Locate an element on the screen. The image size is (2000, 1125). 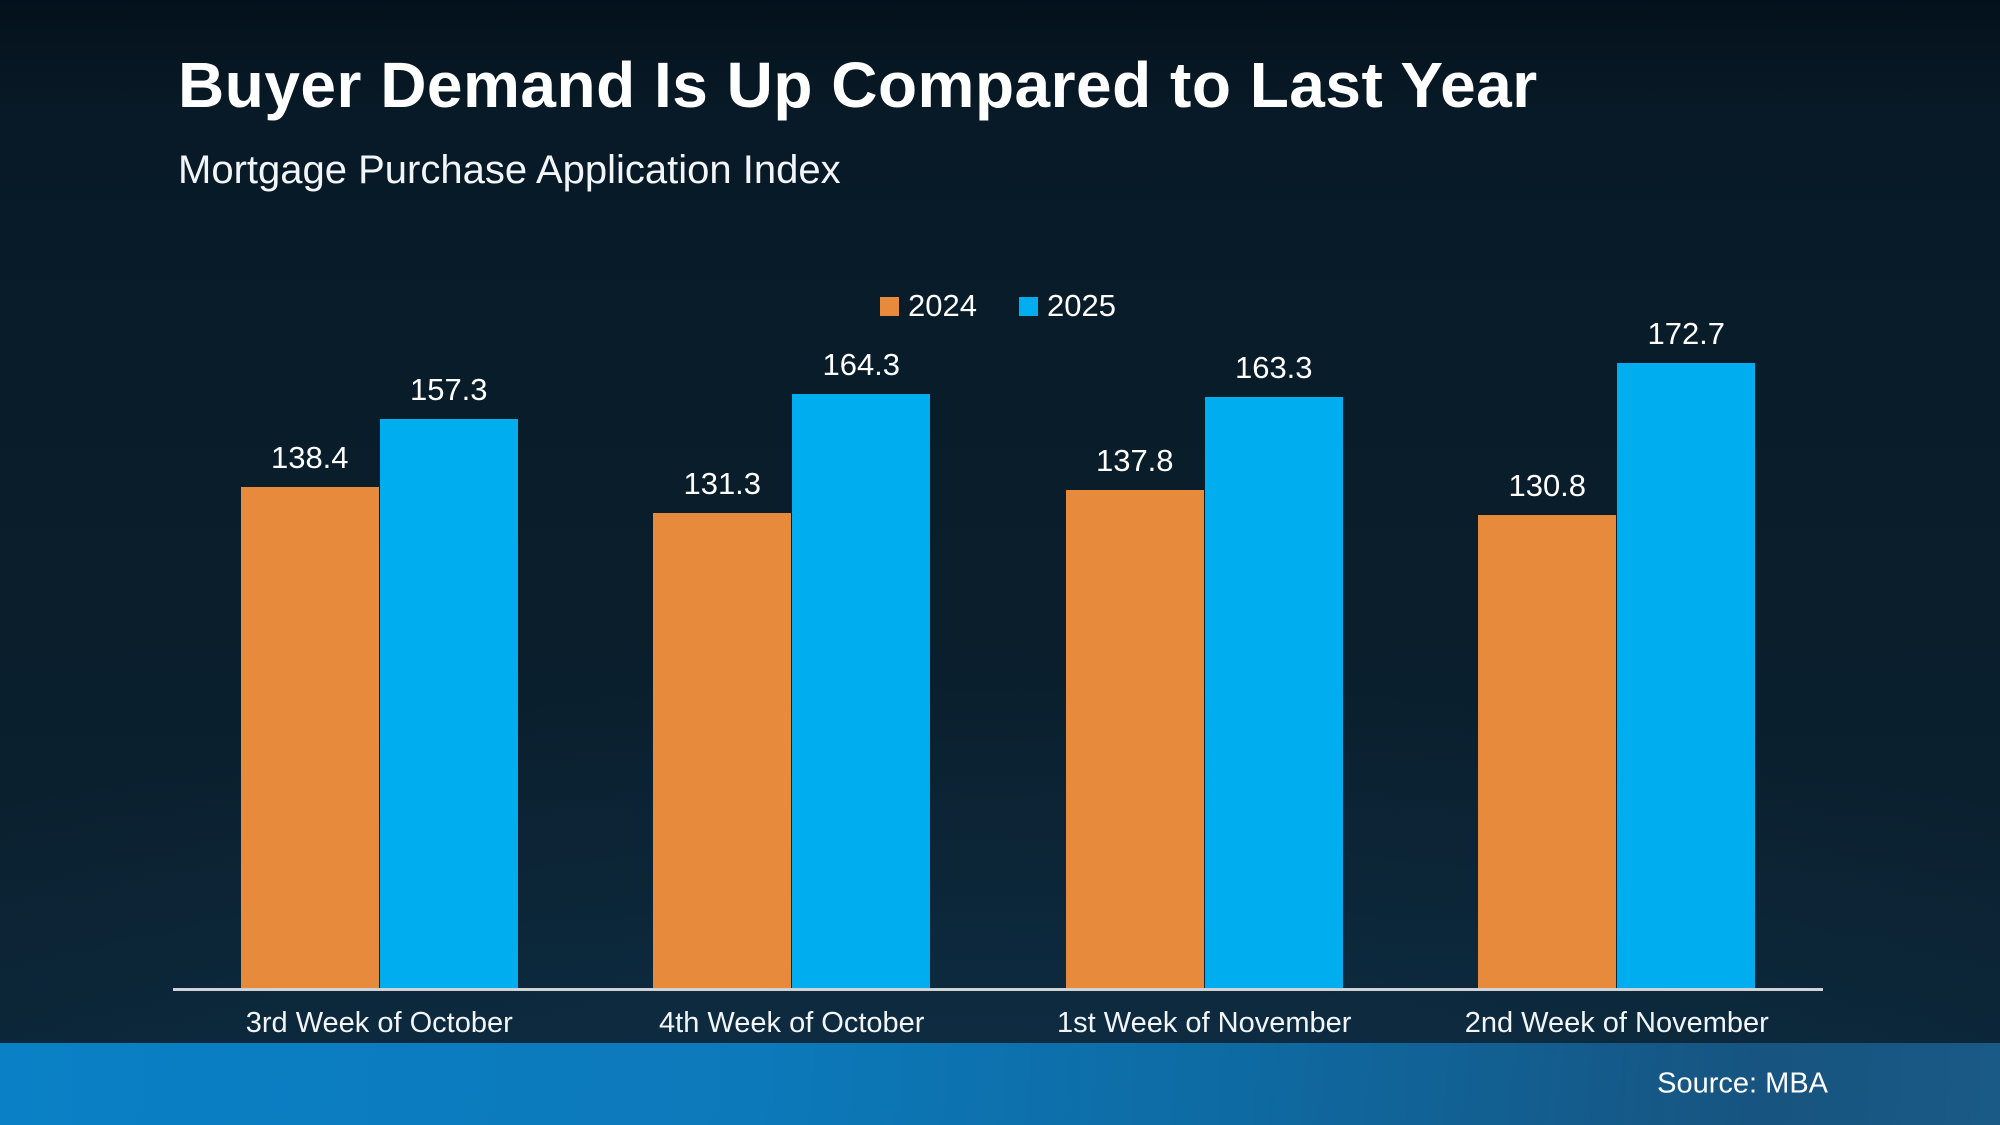
bar-2025-1: 164.3 is located at coordinates (861, 667).